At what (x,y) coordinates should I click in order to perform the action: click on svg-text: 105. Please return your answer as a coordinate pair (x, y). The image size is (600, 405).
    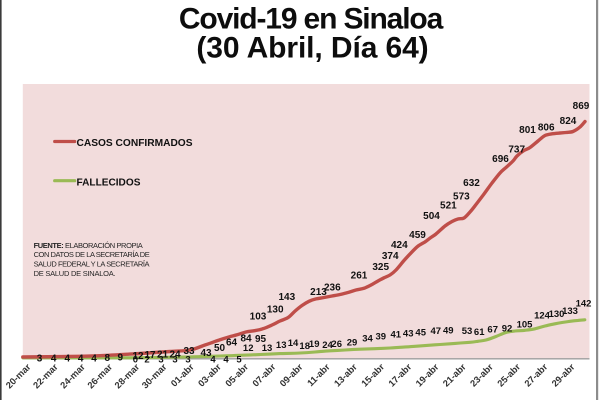
    Looking at the image, I should click on (525, 325).